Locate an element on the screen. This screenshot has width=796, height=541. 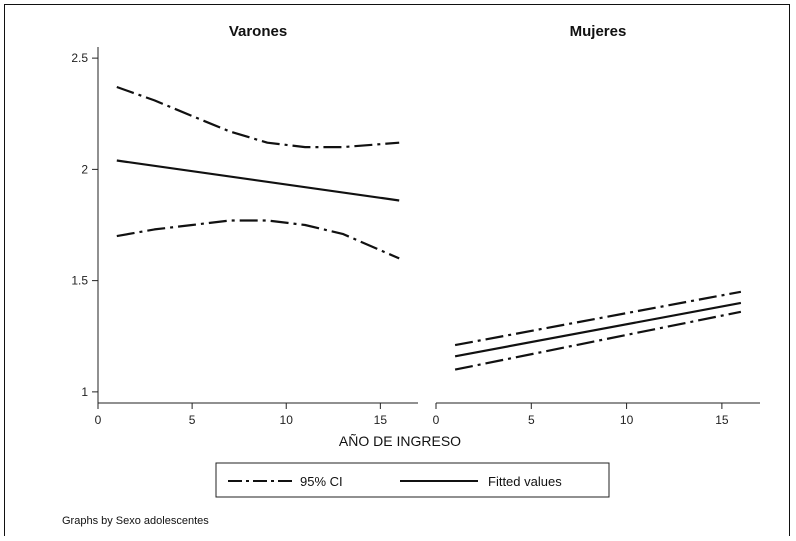
panel-title: Mujeres is located at coordinates (598, 31).